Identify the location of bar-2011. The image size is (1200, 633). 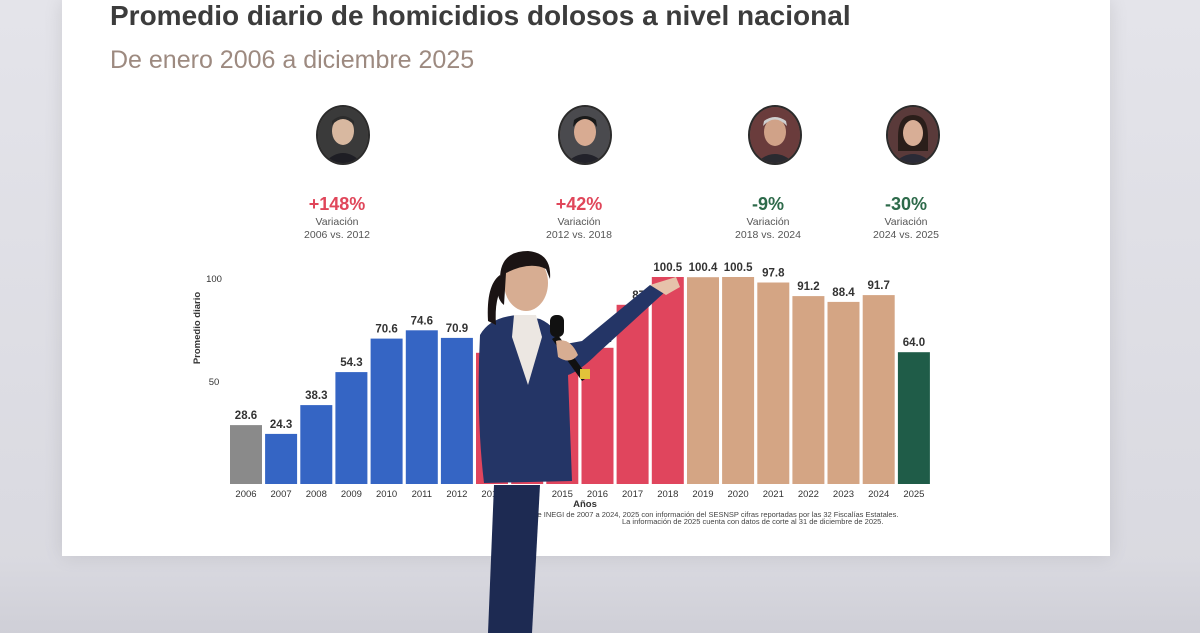
(421, 407).